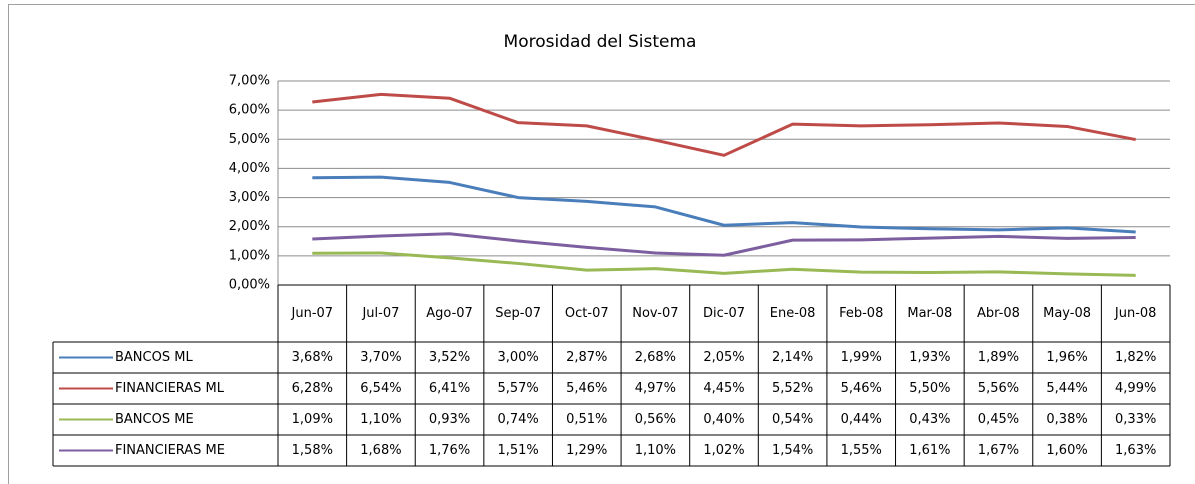  Describe the element at coordinates (449, 357) in the screenshot. I see `data-label: 3,52%` at that location.